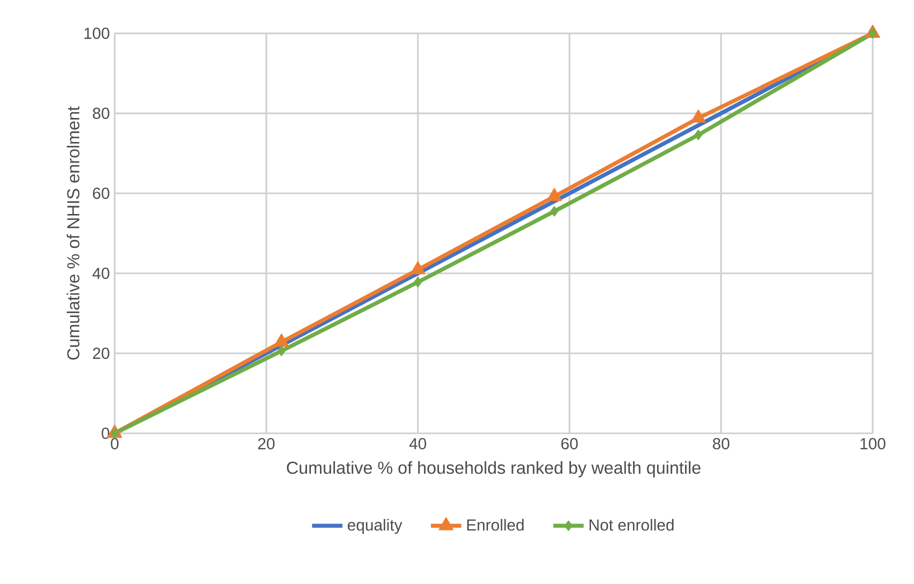 This screenshot has width=914, height=584. What do you see at coordinates (101, 193) in the screenshot?
I see `y-tick-label: 60` at bounding box center [101, 193].